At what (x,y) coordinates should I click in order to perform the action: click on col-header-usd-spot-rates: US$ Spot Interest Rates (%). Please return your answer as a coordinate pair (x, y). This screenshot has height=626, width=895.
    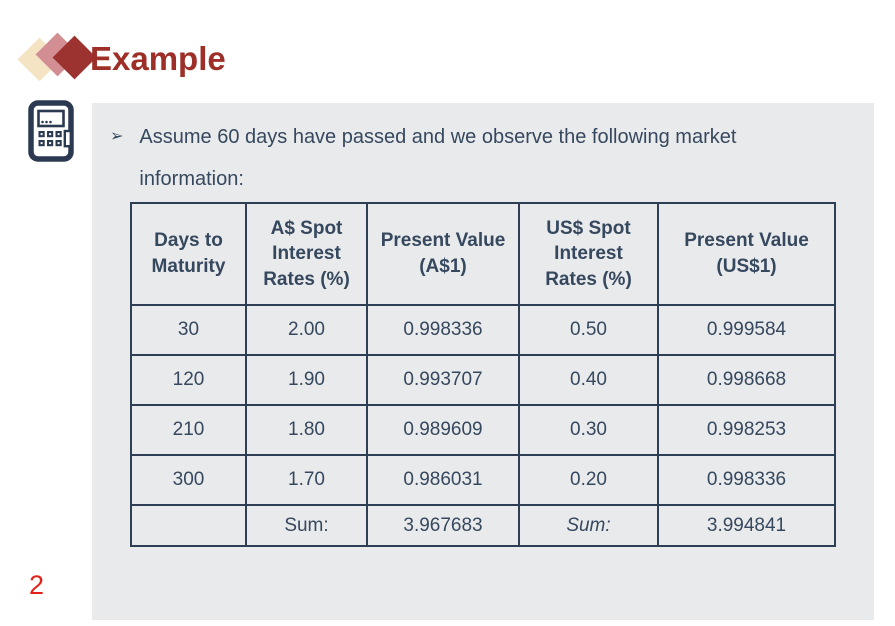
    Looking at the image, I should click on (588, 254).